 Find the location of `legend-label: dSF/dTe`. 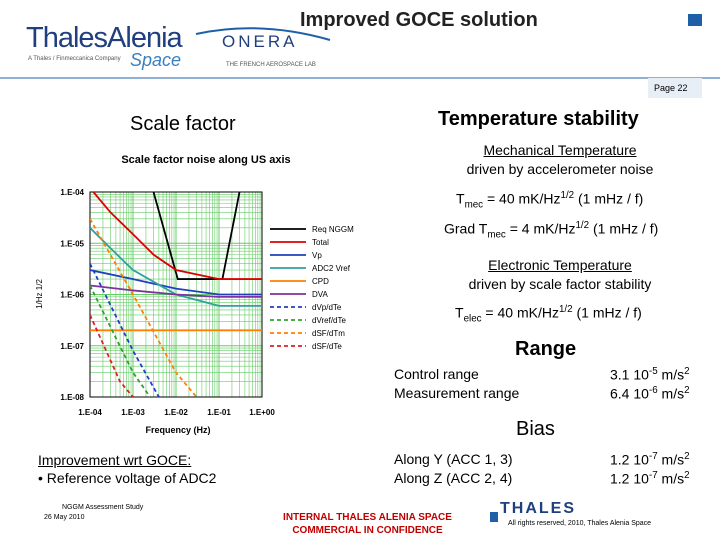

legend-label: dSF/dTe is located at coordinates (327, 346).